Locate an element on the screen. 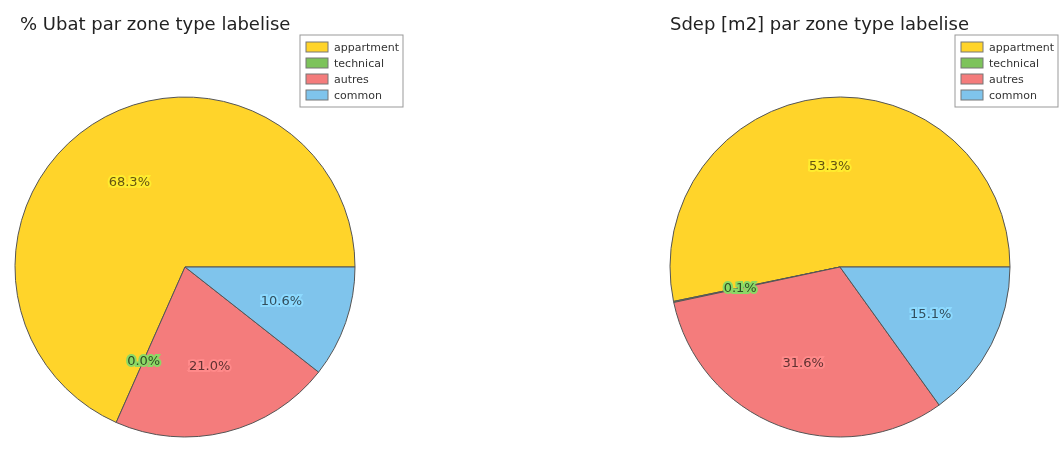  data-label: 53.3% is located at coordinates (829, 166).